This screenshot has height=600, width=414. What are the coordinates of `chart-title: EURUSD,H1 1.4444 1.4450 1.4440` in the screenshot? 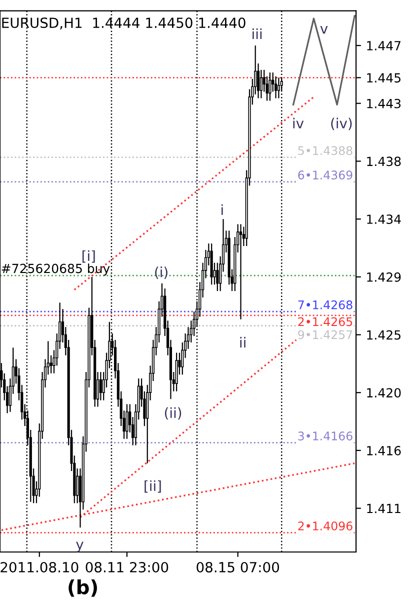 It's located at (124, 24).